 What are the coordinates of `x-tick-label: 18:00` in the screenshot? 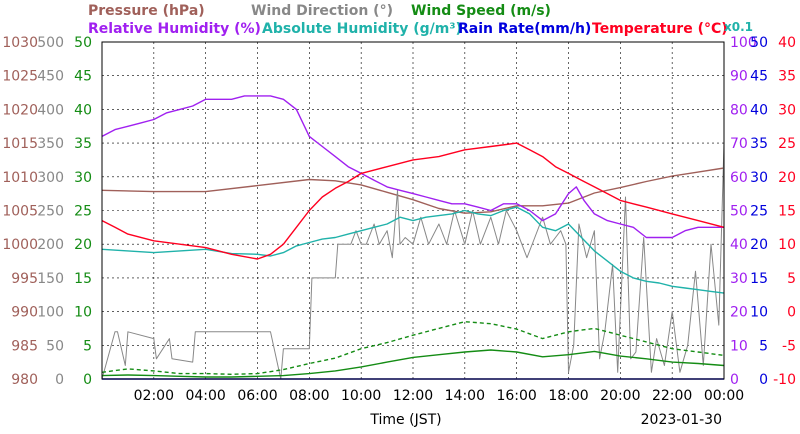 It's located at (568, 396).